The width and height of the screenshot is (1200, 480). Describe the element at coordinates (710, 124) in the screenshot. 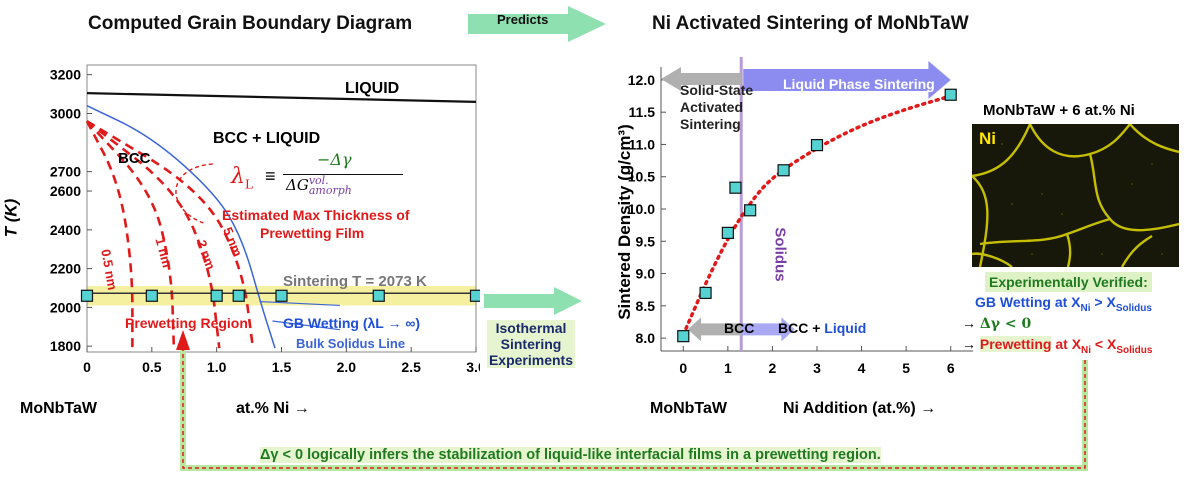

I see `solid-state-line3: Sintering` at that location.